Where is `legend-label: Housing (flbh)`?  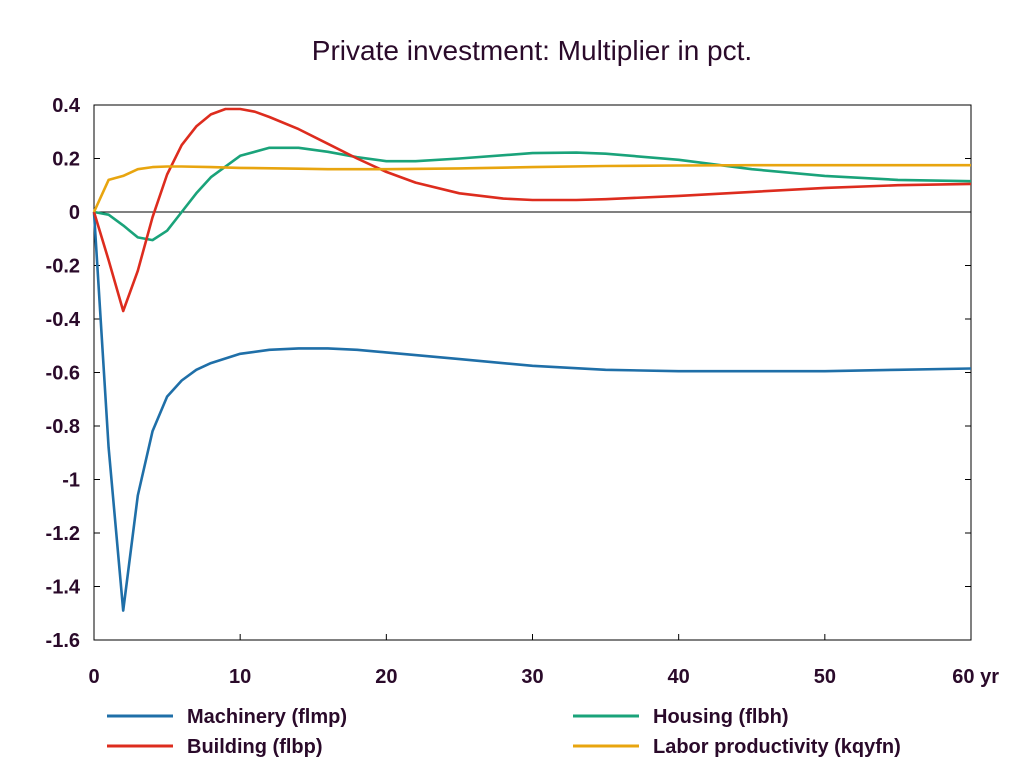 legend-label: Housing (flbh) is located at coordinates (721, 717).